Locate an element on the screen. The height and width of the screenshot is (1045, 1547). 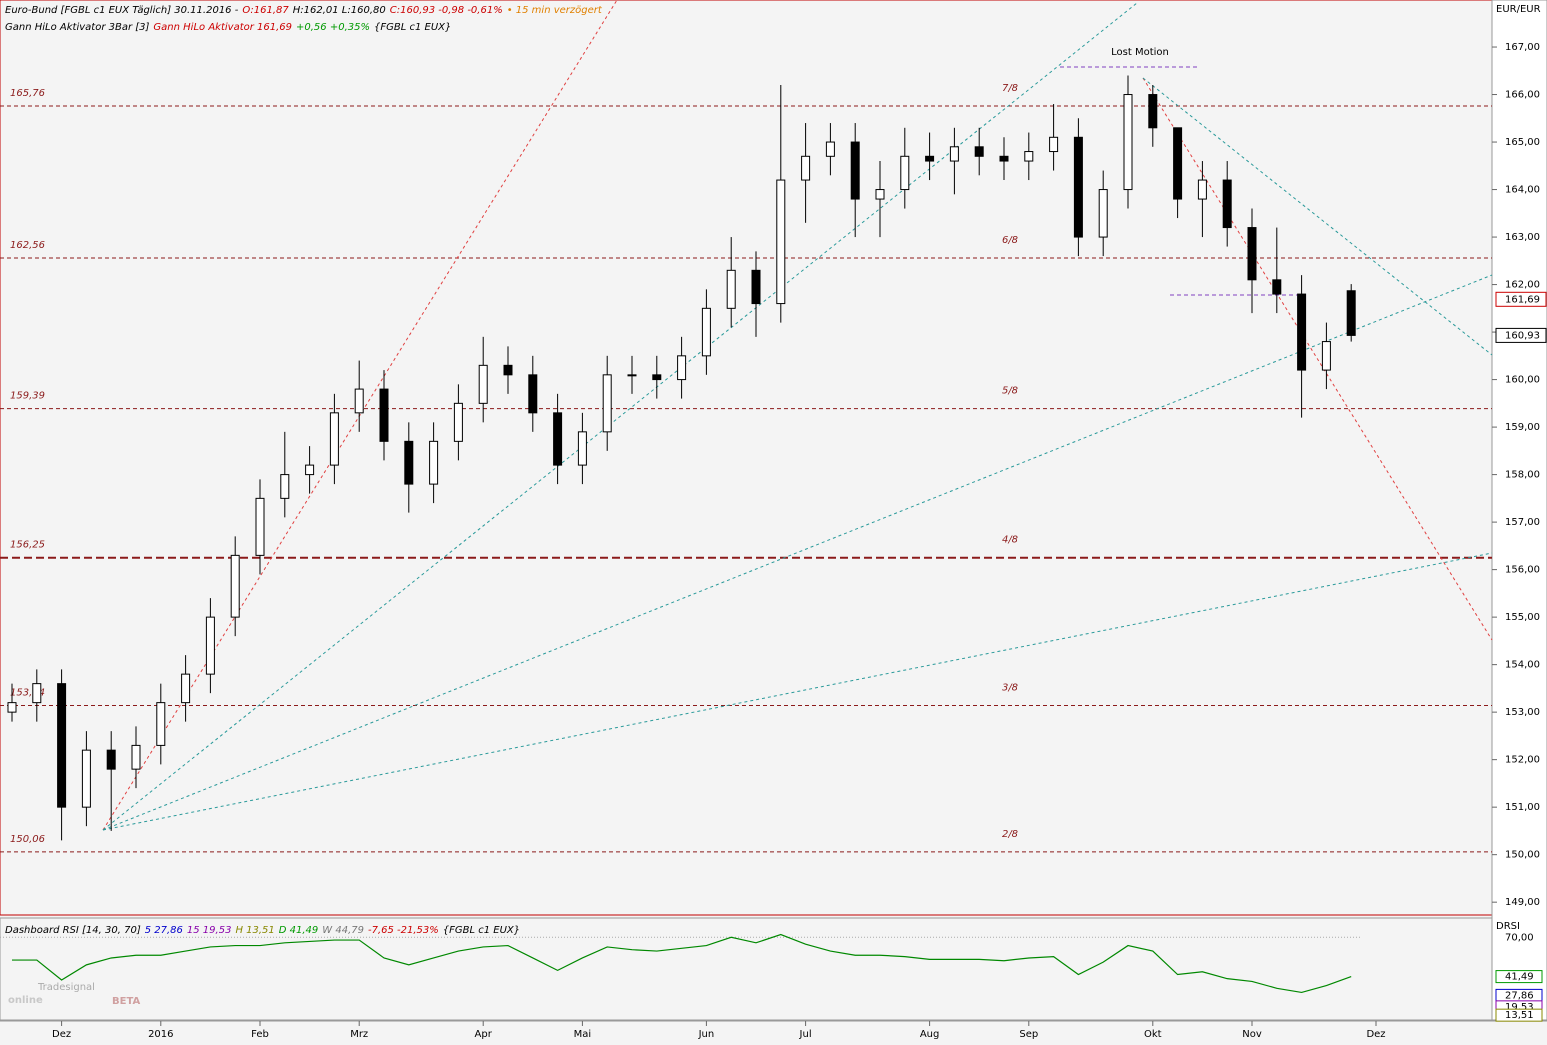
y-tick-label: 149,00 is located at coordinates (1522, 902).